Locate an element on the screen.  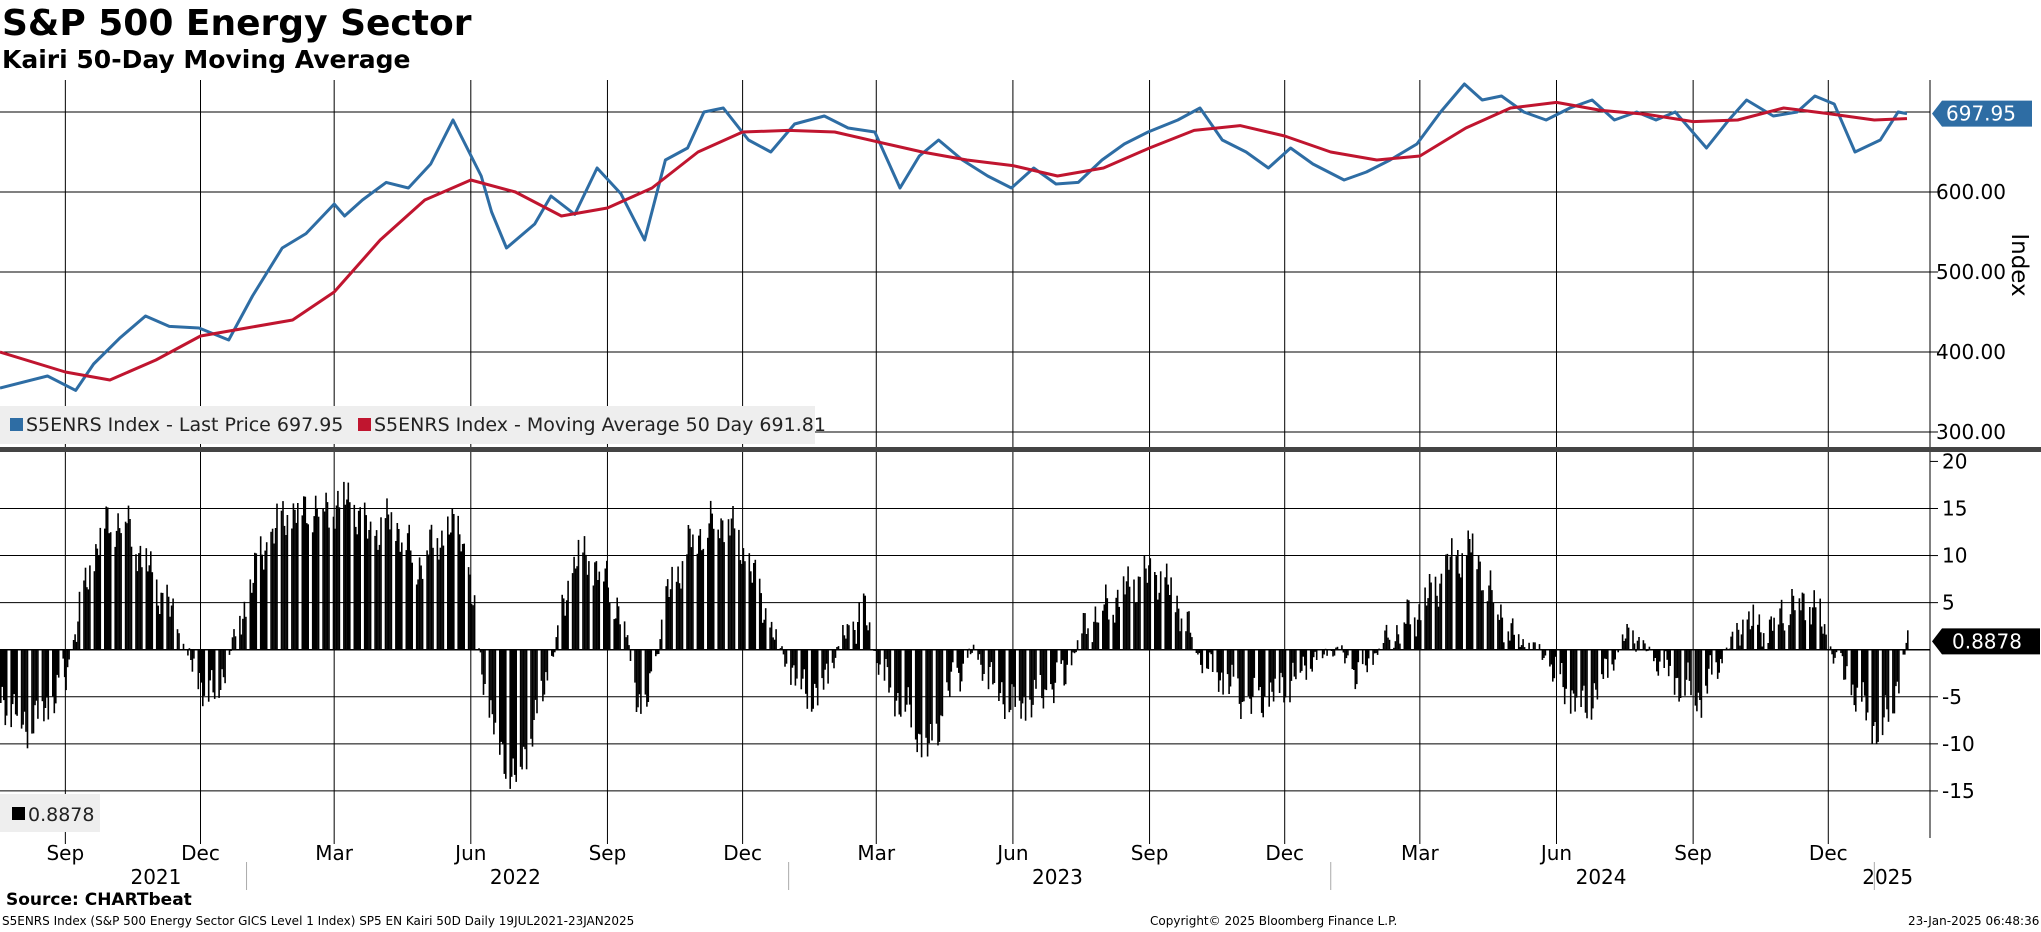
x-tick-label: Jun is located at coordinates (1555, 853).